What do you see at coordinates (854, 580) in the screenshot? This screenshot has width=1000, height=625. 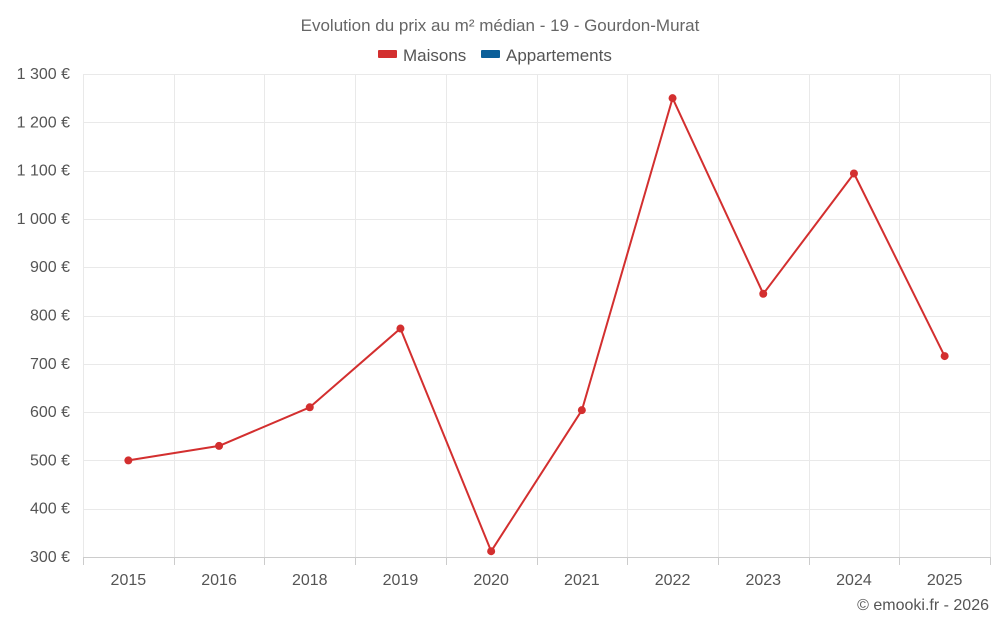 I see `x-tick-label: 2024` at bounding box center [854, 580].